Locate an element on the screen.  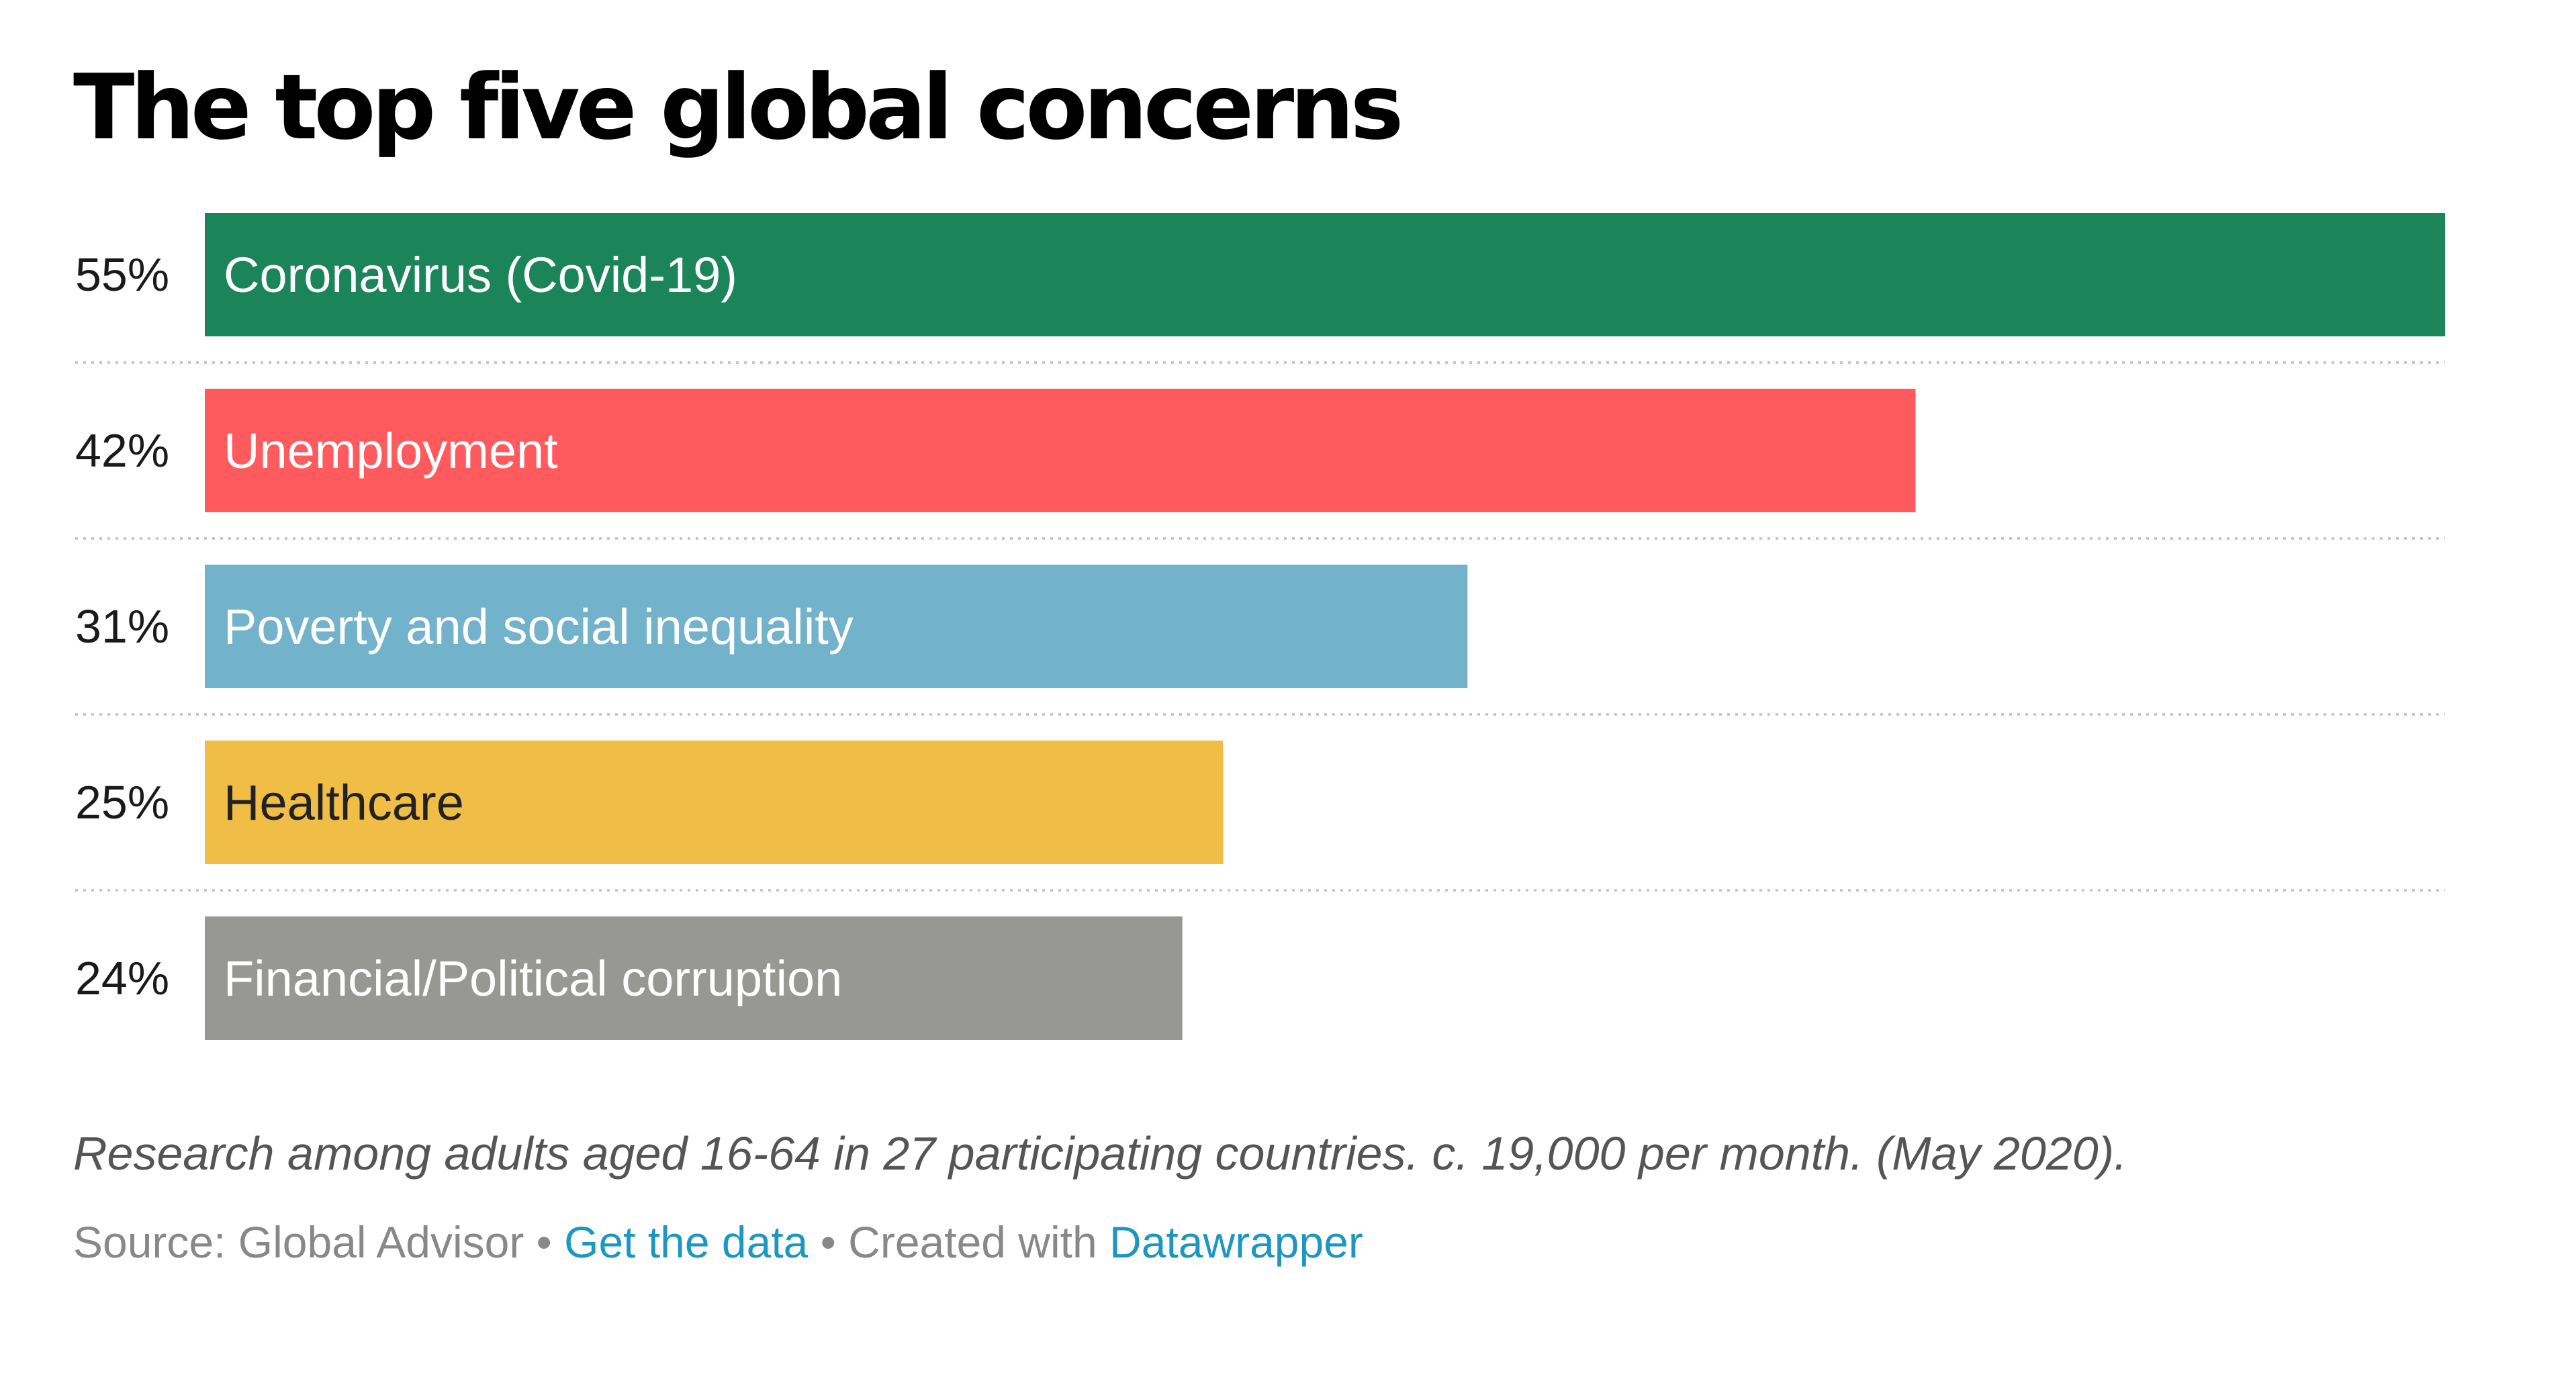
bar-row: 42% Unemployment is located at coordinates (995, 450).